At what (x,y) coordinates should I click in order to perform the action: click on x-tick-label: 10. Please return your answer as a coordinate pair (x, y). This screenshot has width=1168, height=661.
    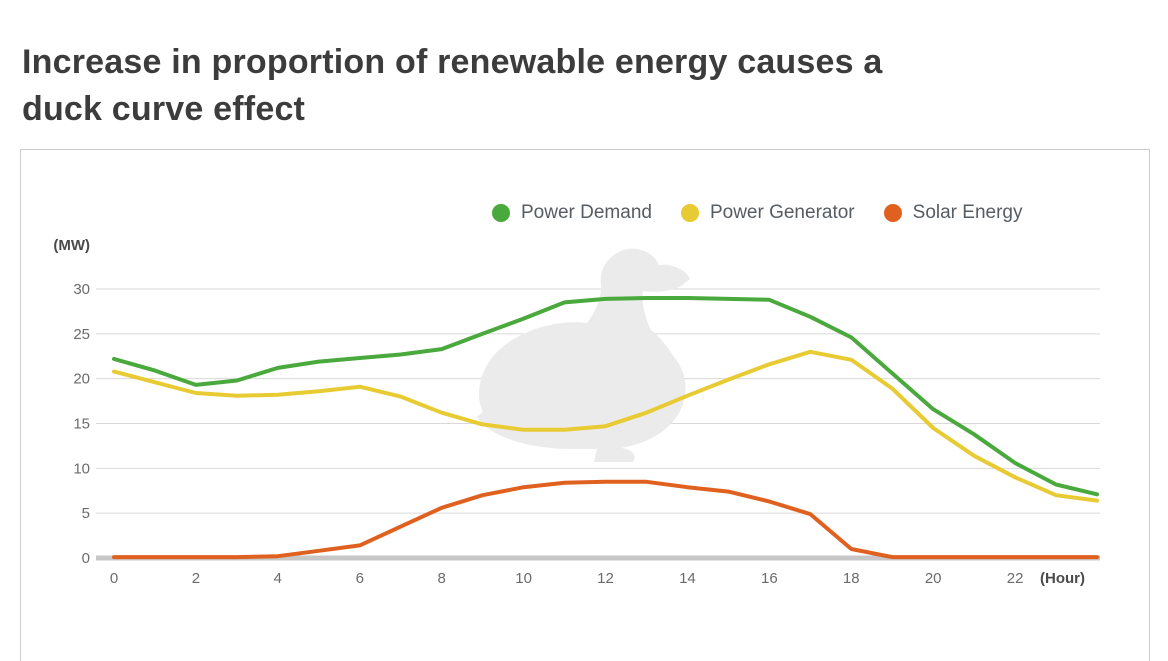
    Looking at the image, I should click on (523, 578).